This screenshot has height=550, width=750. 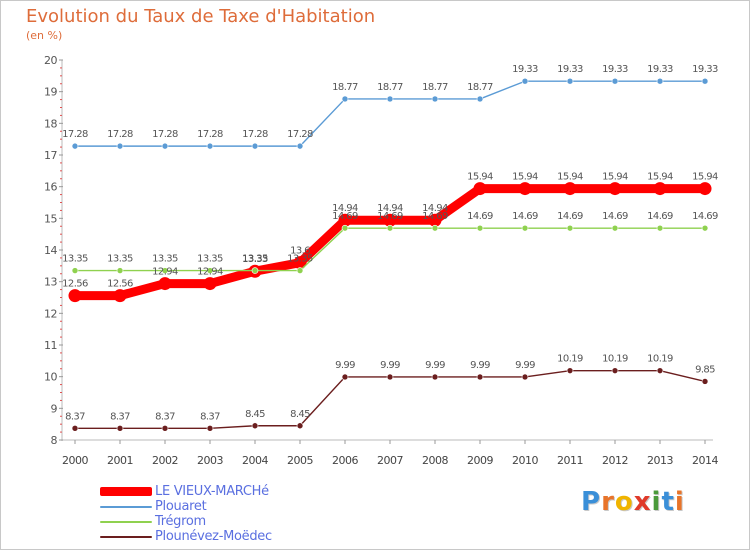 What do you see at coordinates (615, 359) in the screenshot?
I see `data-label-3: 10.19` at bounding box center [615, 359].